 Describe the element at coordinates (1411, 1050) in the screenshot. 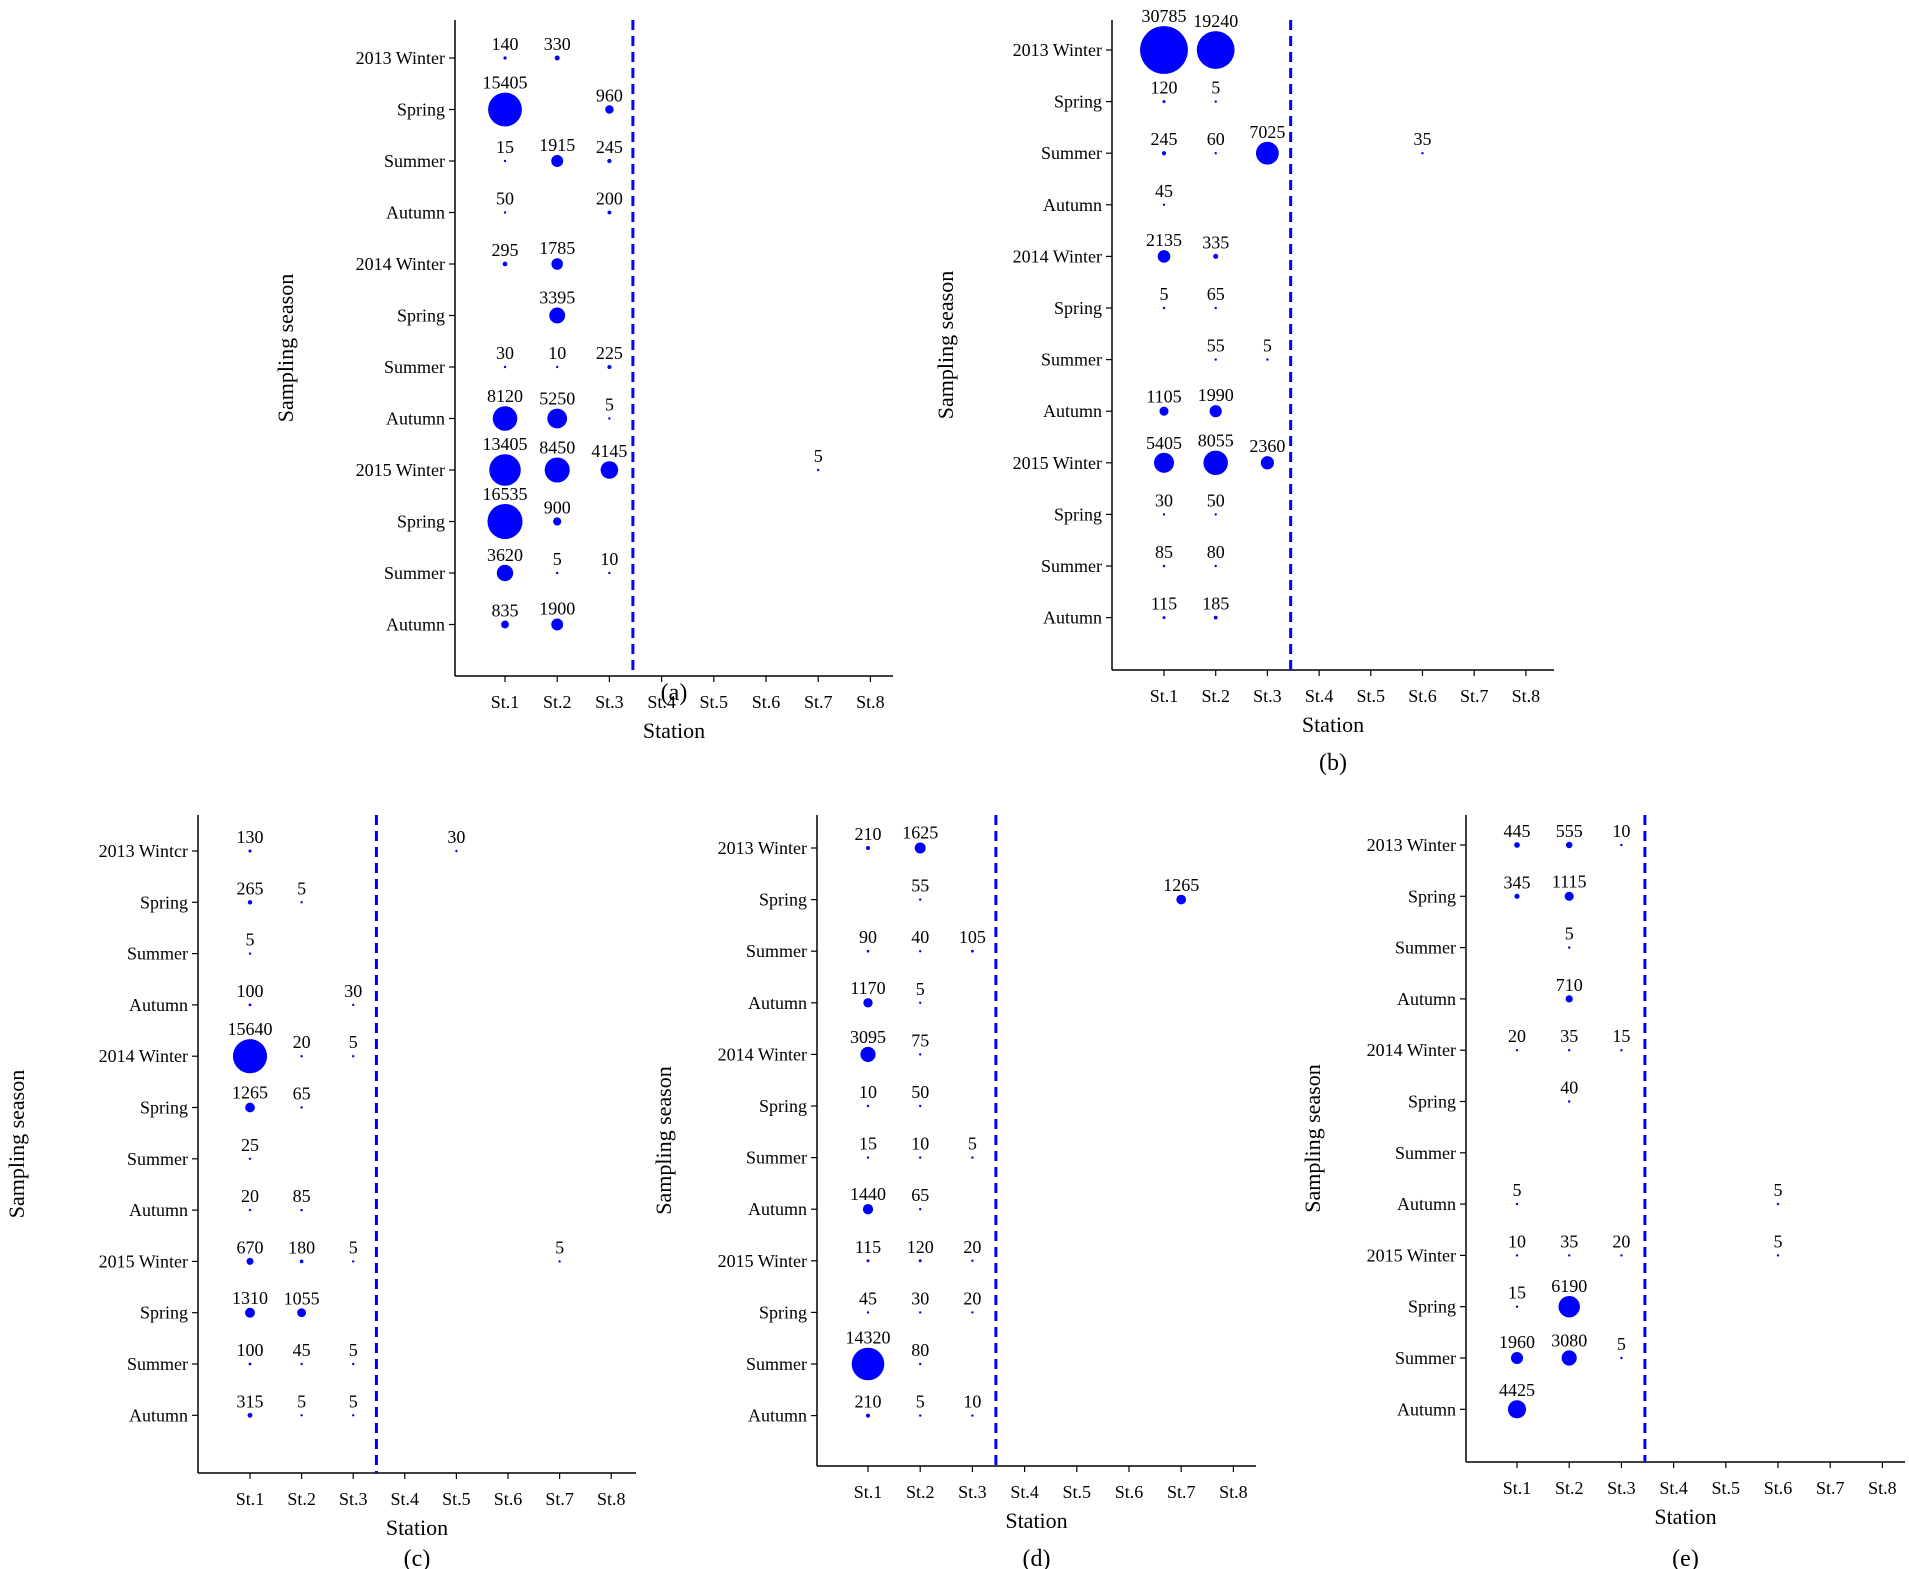

I see `y-tick-label: 2014 Winter` at that location.